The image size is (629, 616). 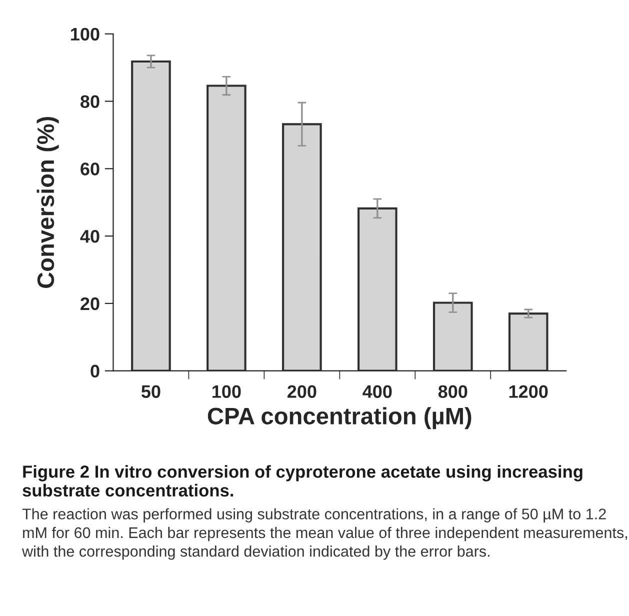 I want to click on x-tick-label: 1200, so click(x=528, y=391).